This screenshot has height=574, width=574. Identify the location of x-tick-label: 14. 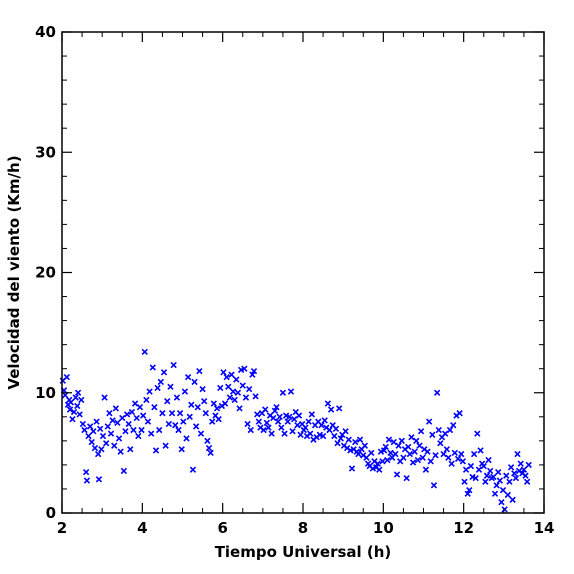
(544, 528).